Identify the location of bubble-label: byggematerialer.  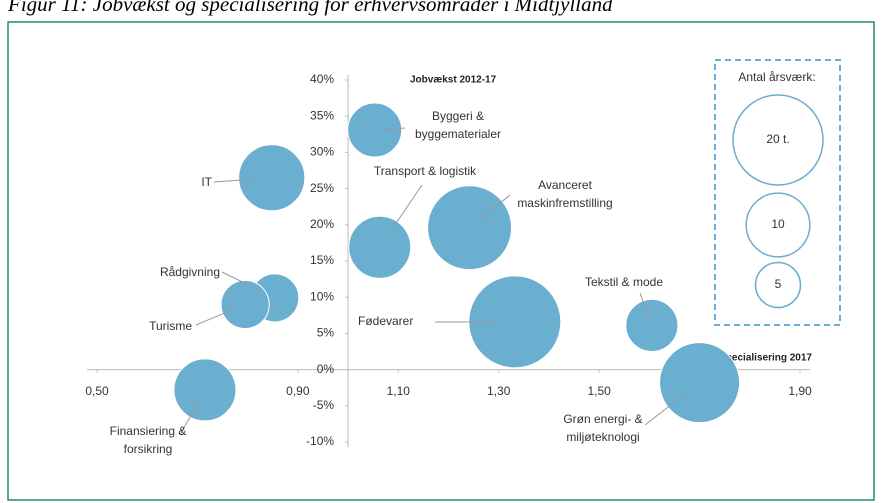
(458, 134).